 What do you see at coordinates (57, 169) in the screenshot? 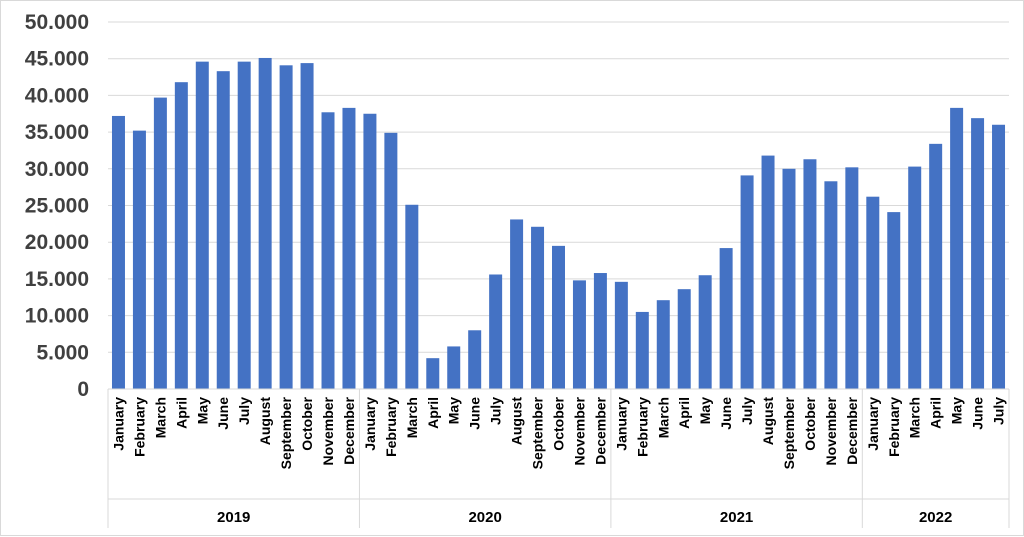
I see `y-tick-label: 30.000` at bounding box center [57, 169].